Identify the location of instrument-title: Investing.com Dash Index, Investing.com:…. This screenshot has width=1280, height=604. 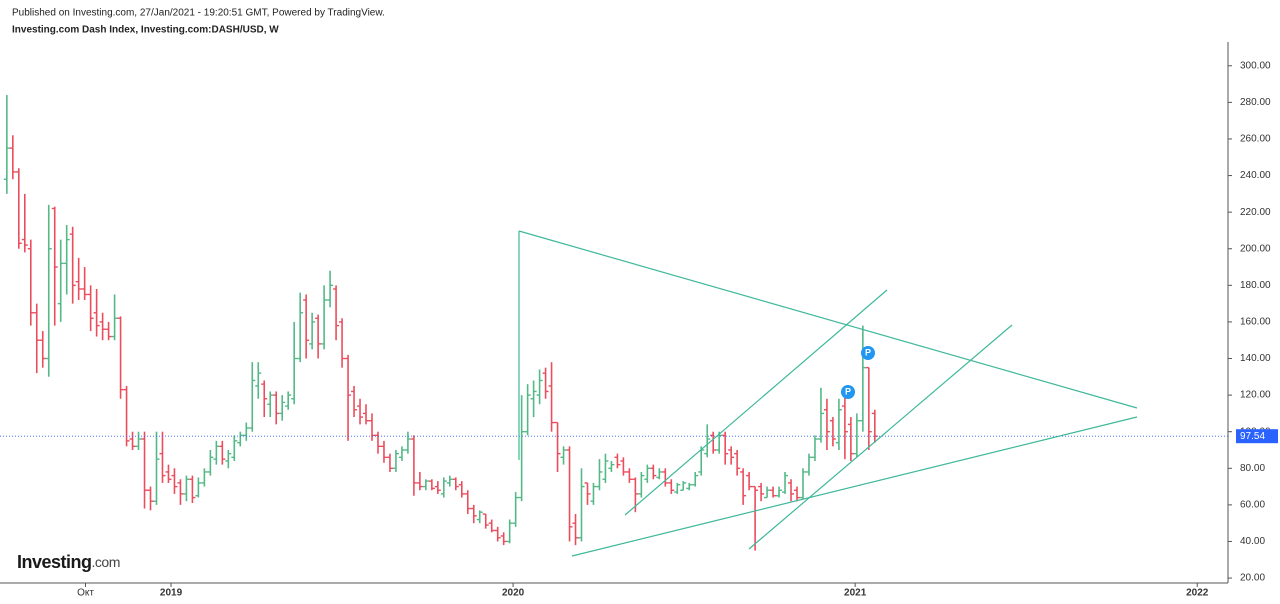
(145, 30).